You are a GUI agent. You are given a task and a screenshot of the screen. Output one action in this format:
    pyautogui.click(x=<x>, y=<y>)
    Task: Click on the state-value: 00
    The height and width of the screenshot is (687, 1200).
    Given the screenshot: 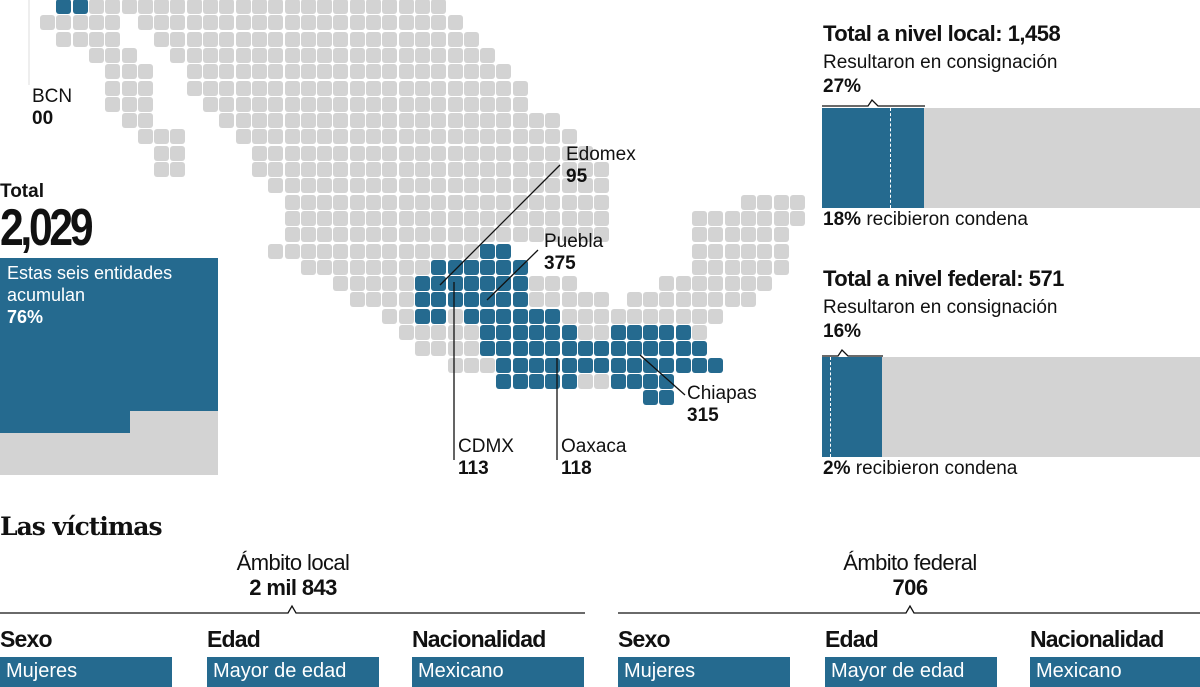 What is the action you would take?
    pyautogui.click(x=43, y=118)
    